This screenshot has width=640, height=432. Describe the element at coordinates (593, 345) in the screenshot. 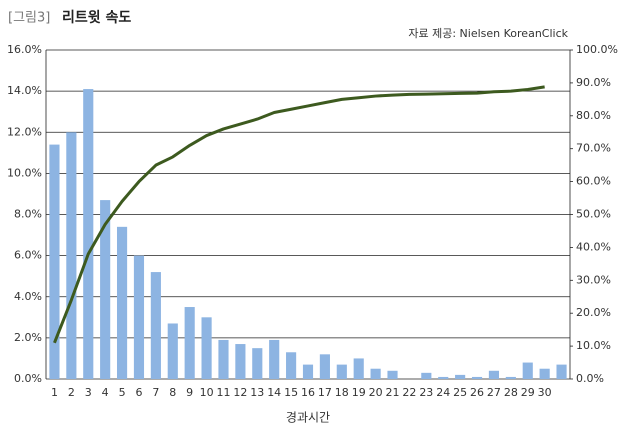

I see `y2-tick-label: 10.0%` at that location.